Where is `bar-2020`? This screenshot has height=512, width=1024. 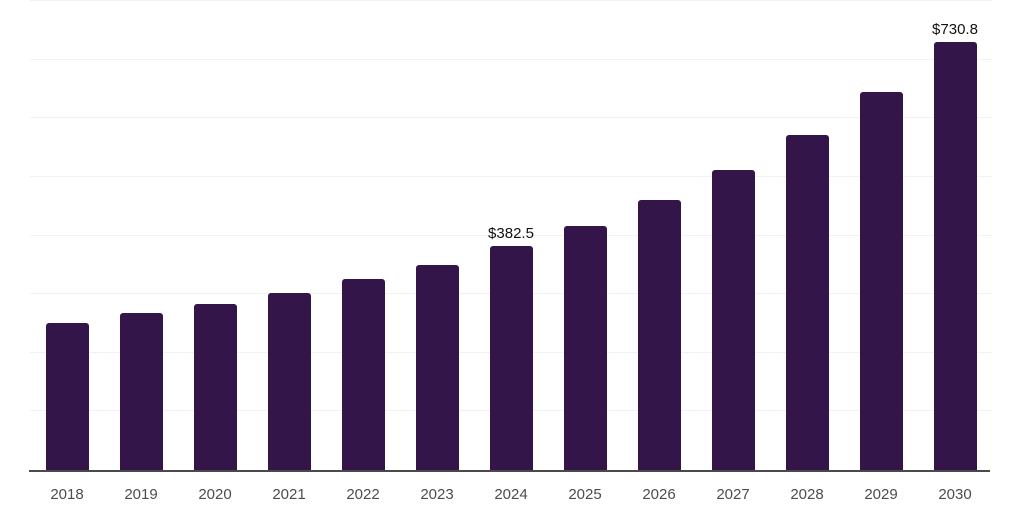
bar-2020 is located at coordinates (215, 386).